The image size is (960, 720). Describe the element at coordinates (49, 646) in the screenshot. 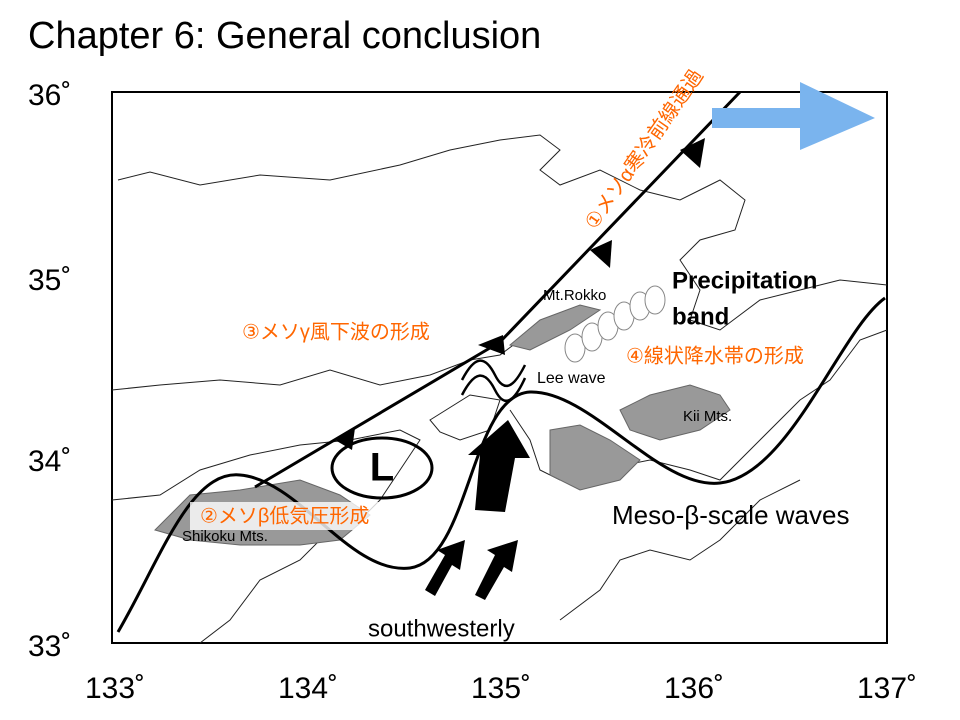

I see `lat-label: 33˚` at that location.